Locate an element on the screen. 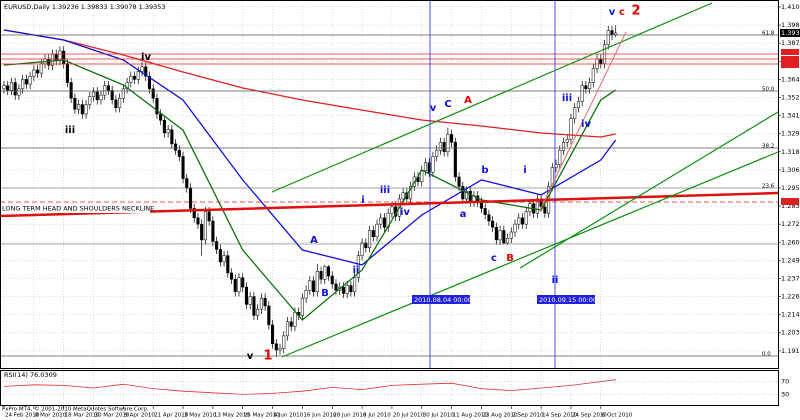  rsi-tick-label: 30 is located at coordinates (785, 394).